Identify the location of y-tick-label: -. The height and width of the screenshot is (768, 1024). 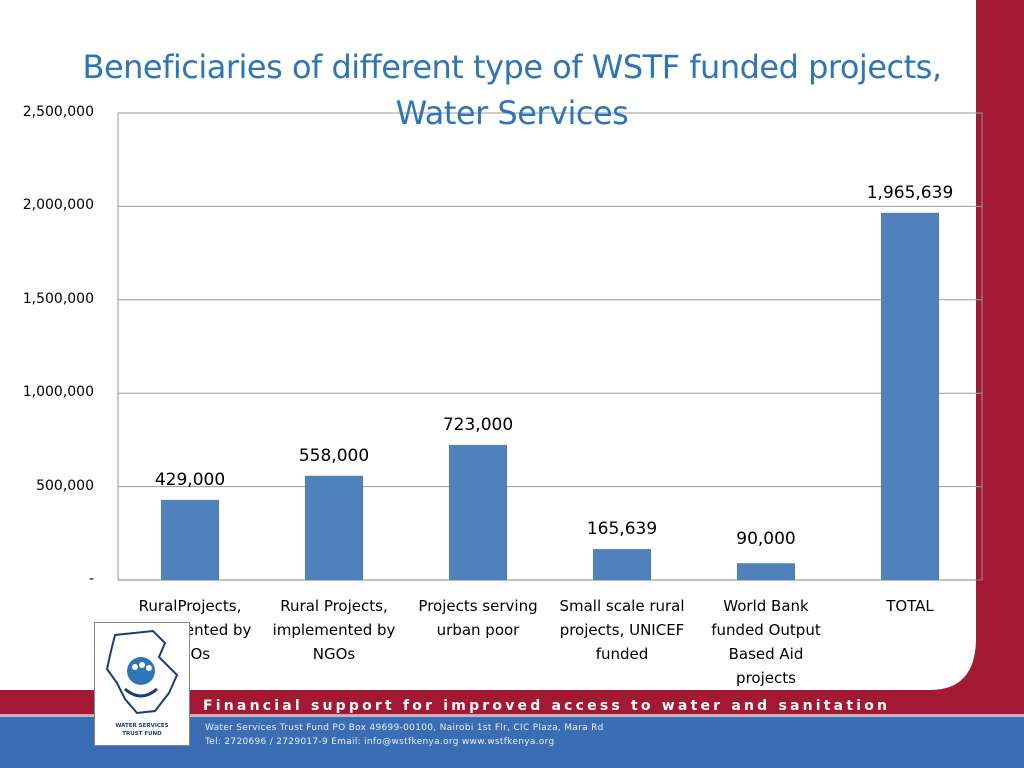
(91, 579).